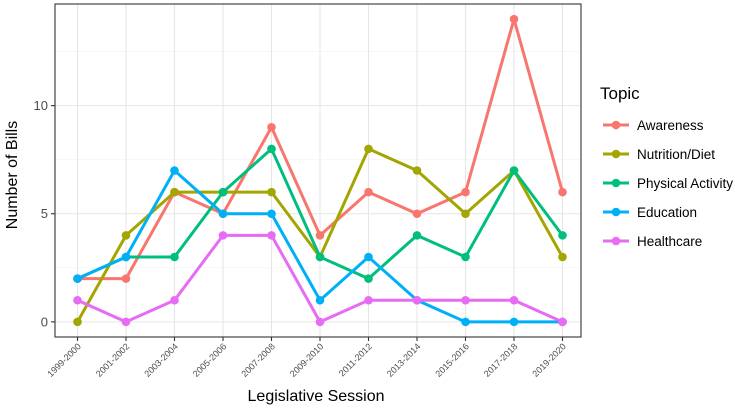  Describe the element at coordinates (44, 213) in the screenshot. I see `y-tick-label: 5` at that location.